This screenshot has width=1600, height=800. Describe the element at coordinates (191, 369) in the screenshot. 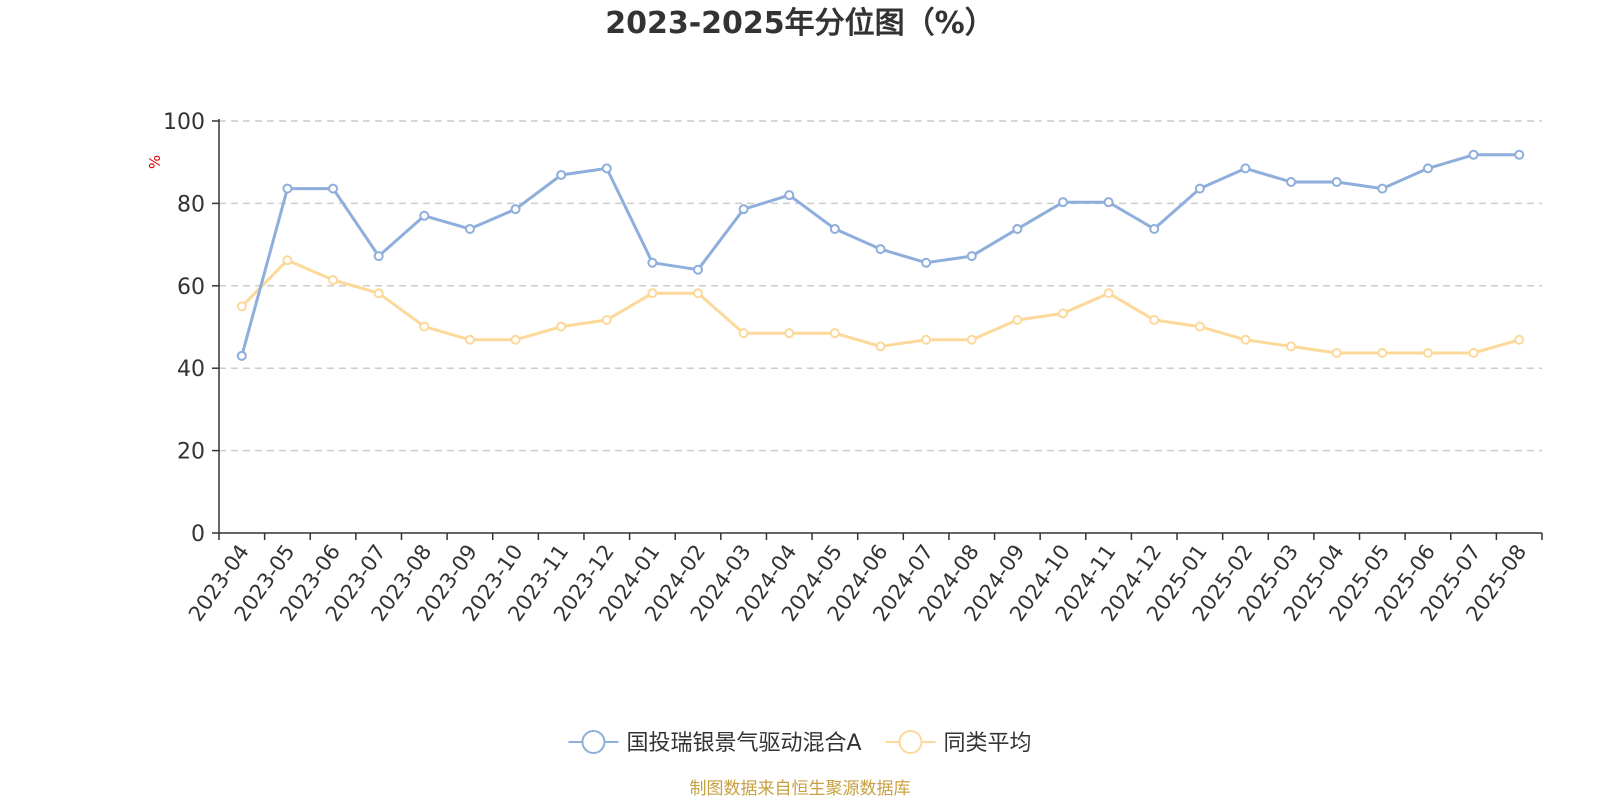

I see `y-tick-label: 40` at that location.